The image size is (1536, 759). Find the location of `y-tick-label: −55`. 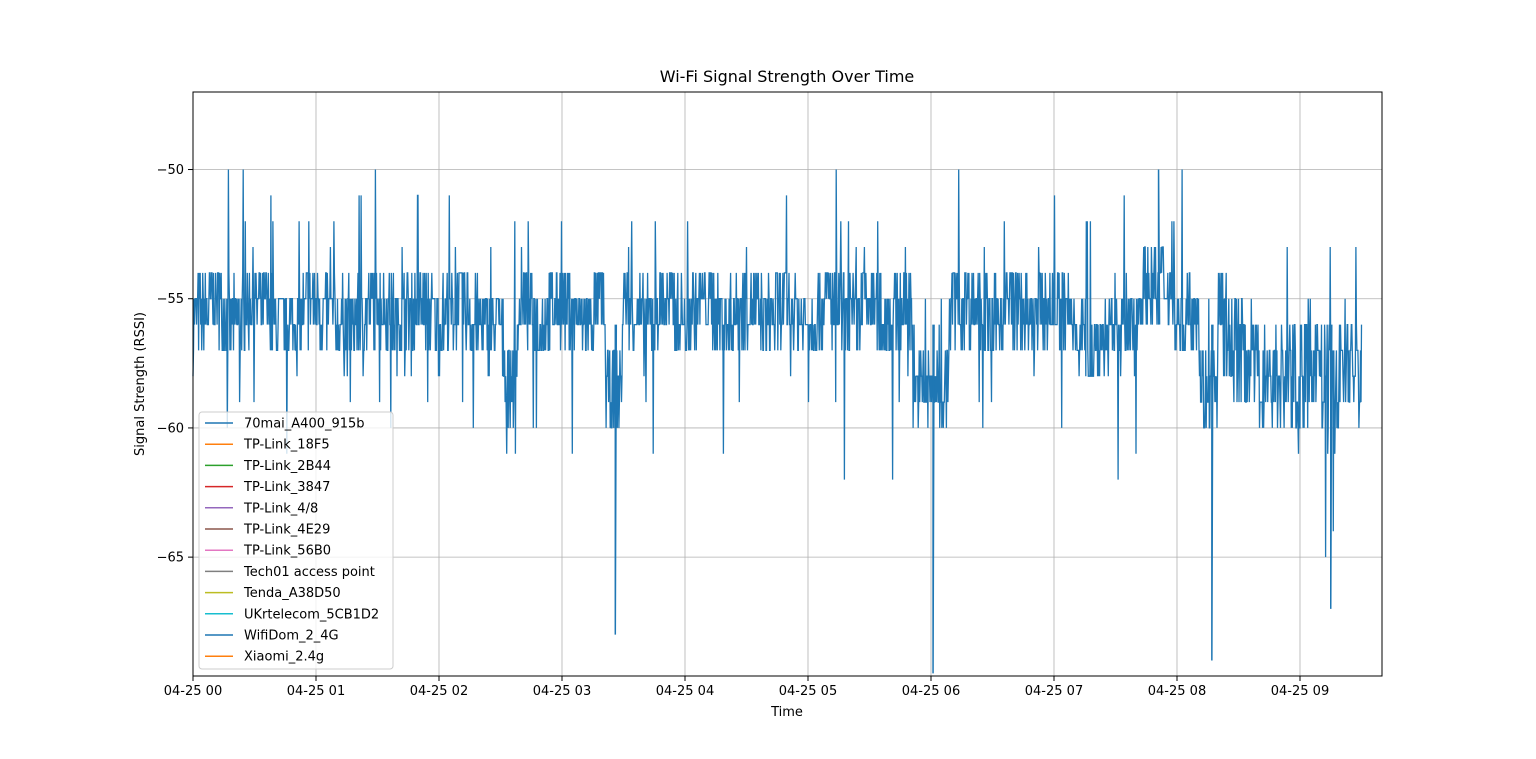

y-tick-label: −55 is located at coordinates (170, 299).